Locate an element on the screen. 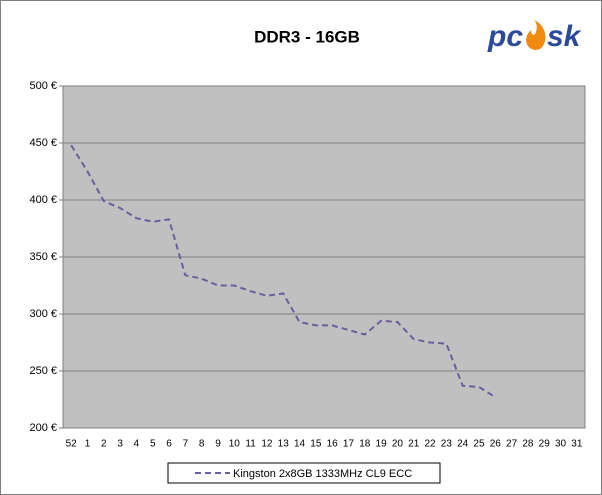 The height and width of the screenshot is (495, 602). y-tick-label: 200 € is located at coordinates (43, 428).